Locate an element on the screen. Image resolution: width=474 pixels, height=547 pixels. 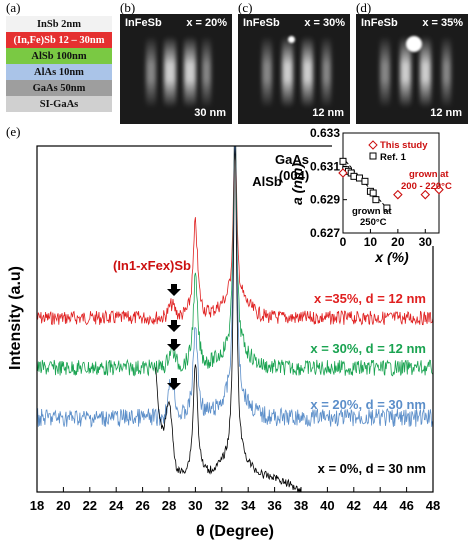
x-tick-label: 28 is located at coordinates (169, 505).